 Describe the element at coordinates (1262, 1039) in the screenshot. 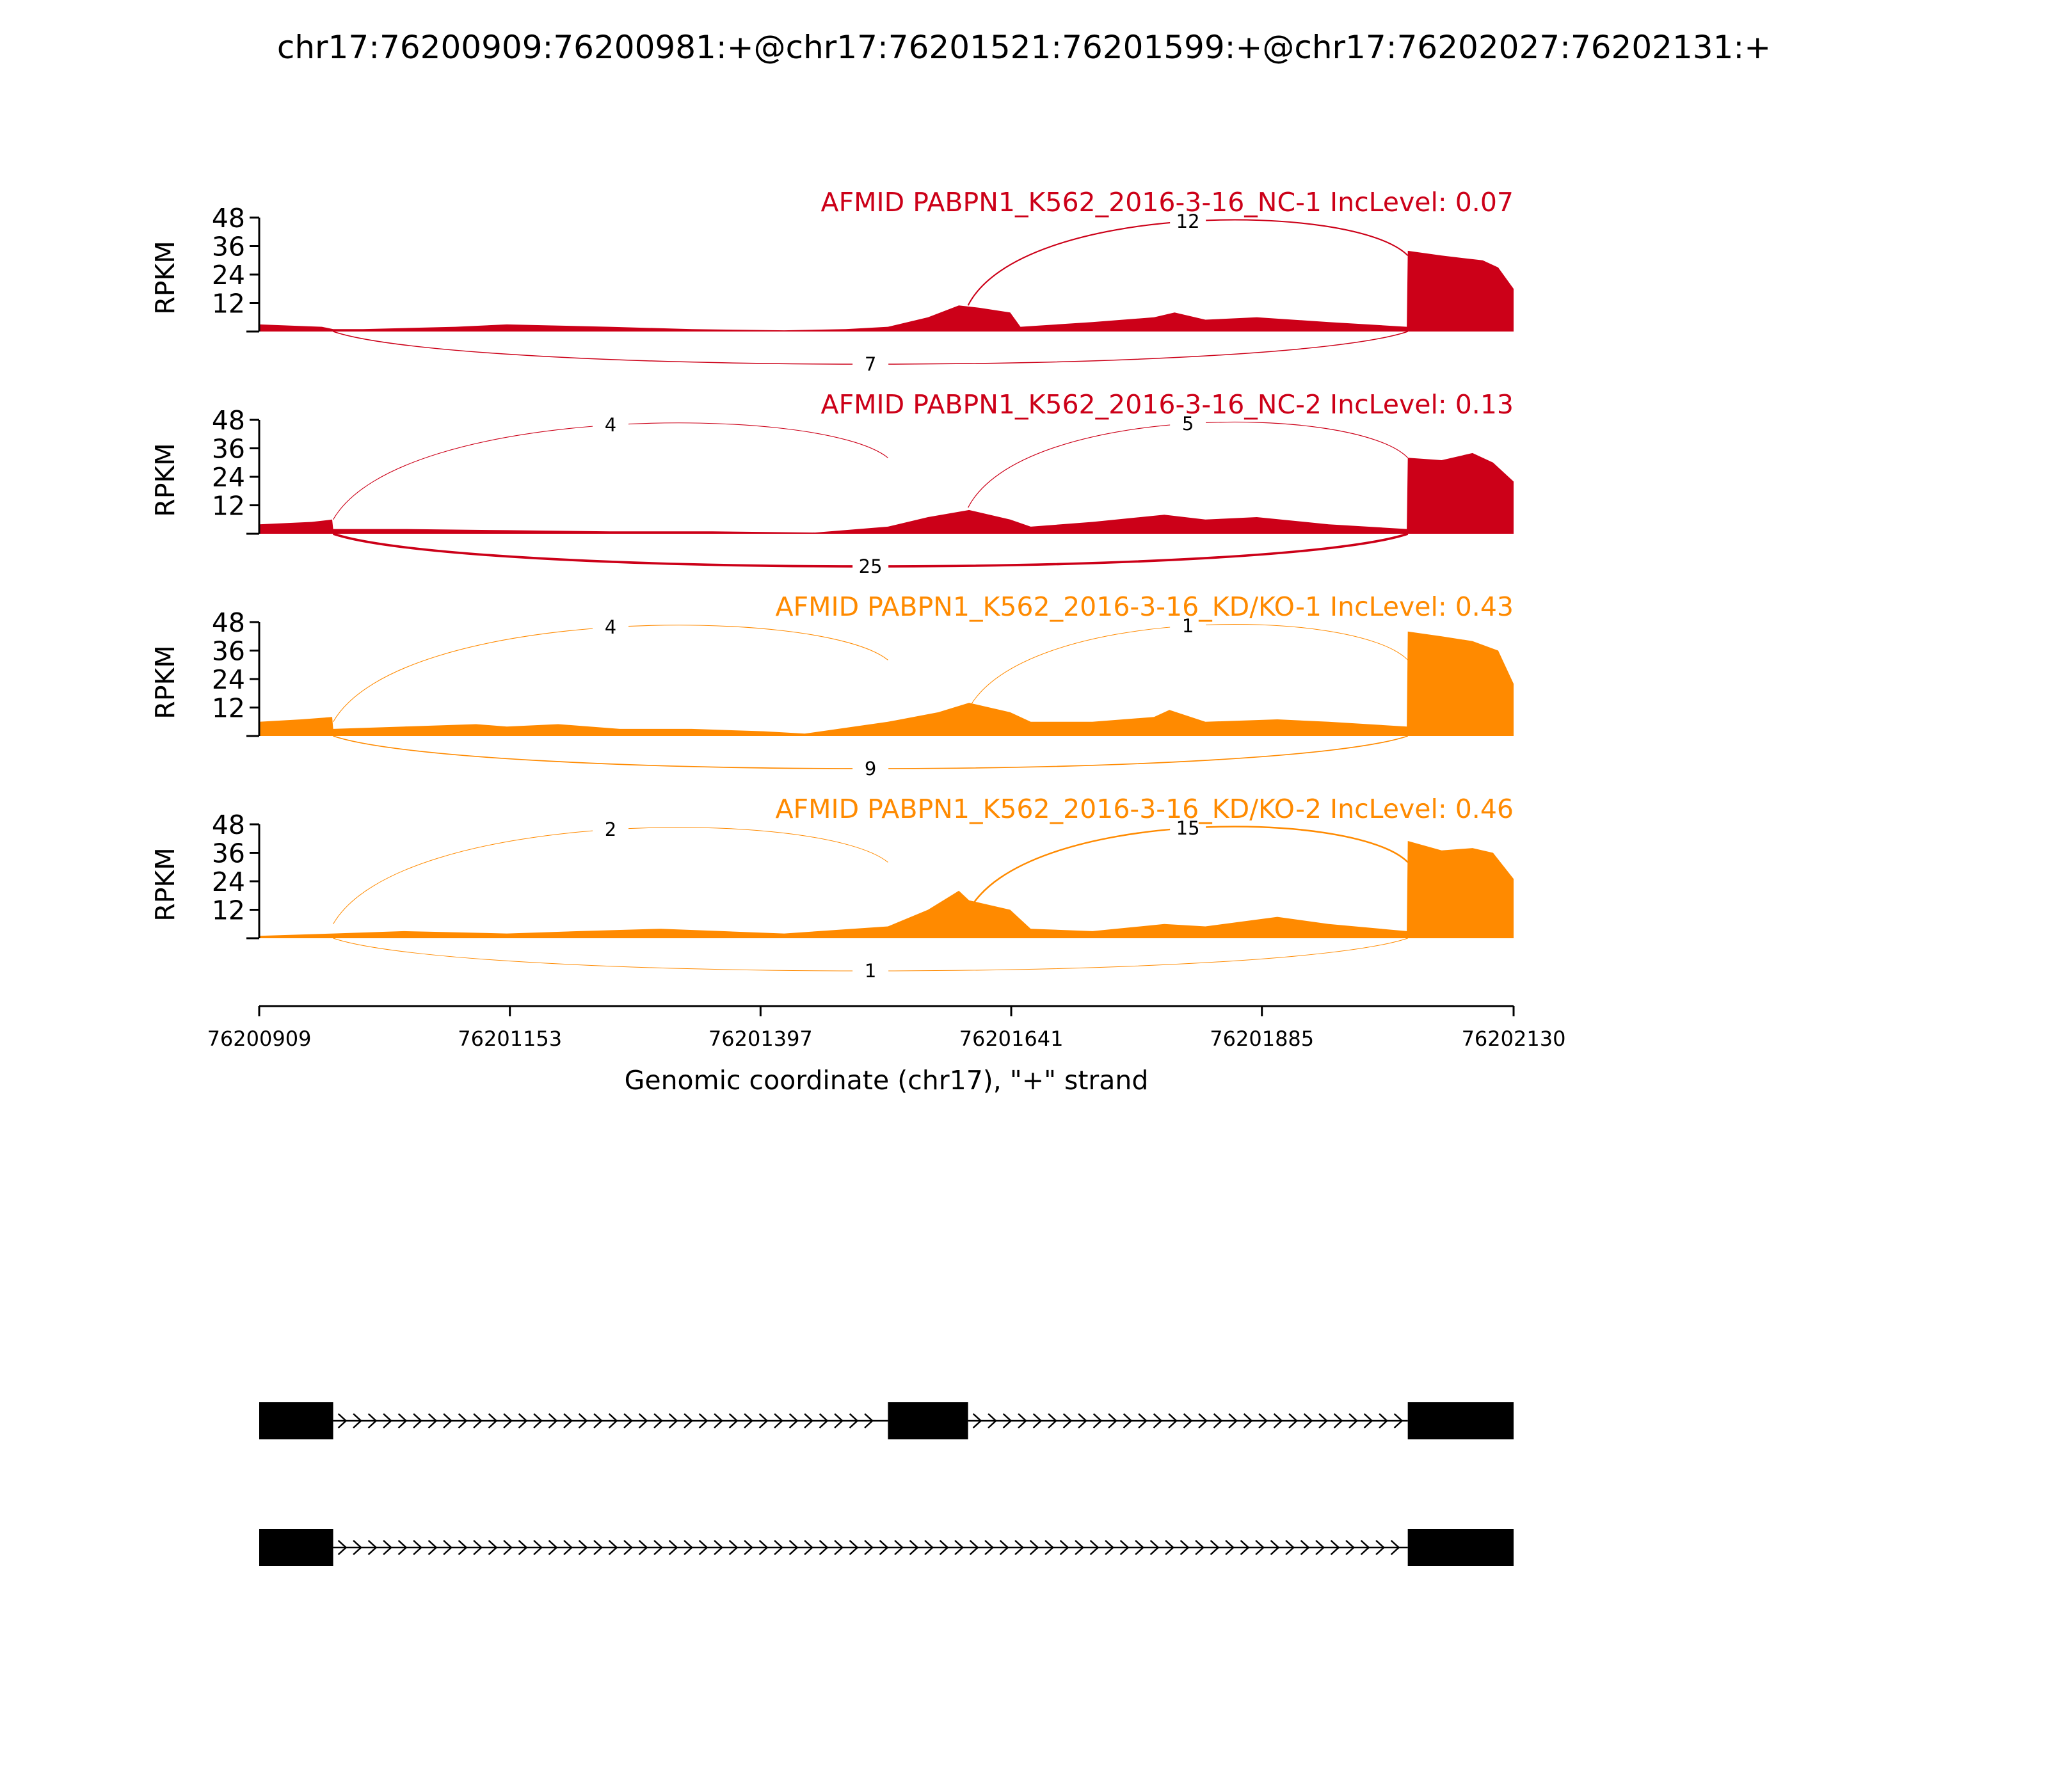

I see `x-tick-label: 76201885` at that location.